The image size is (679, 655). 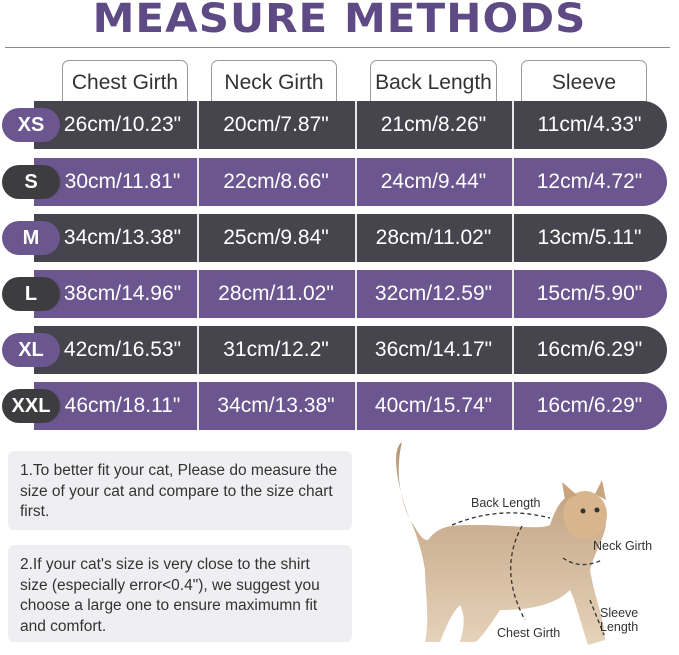 I want to click on table-cell: 11cm/4.33", so click(x=589, y=124).